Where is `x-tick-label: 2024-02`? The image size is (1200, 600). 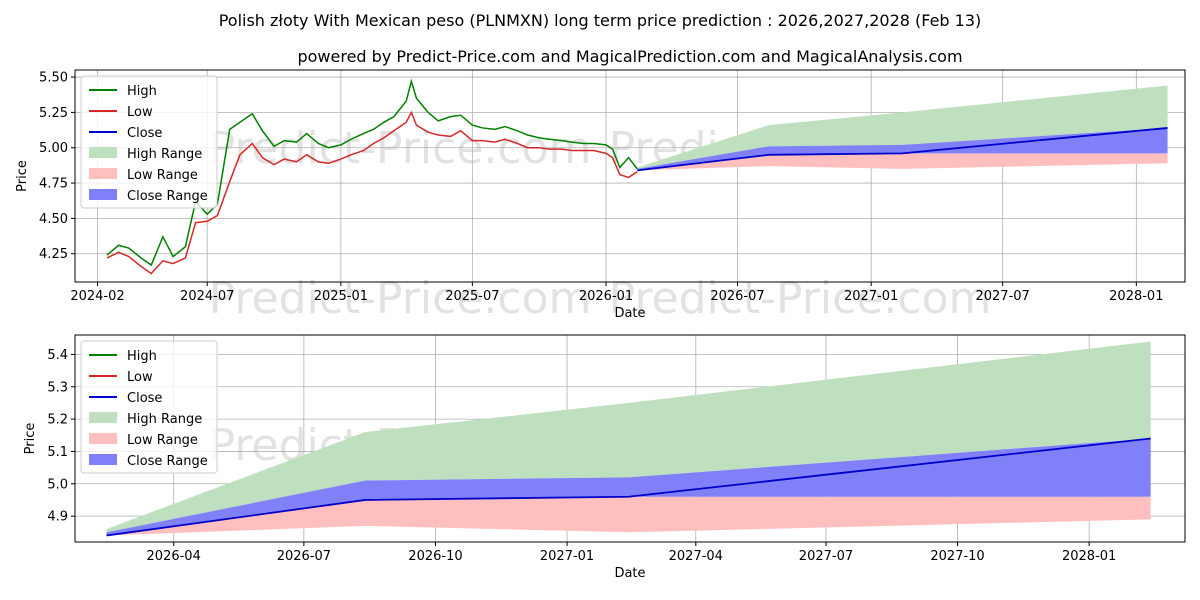 x-tick-label: 2024-02 is located at coordinates (97, 296).